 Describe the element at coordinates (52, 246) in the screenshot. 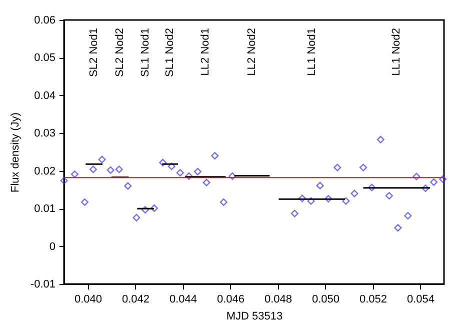

I see `y-tick-label: 0` at that location.